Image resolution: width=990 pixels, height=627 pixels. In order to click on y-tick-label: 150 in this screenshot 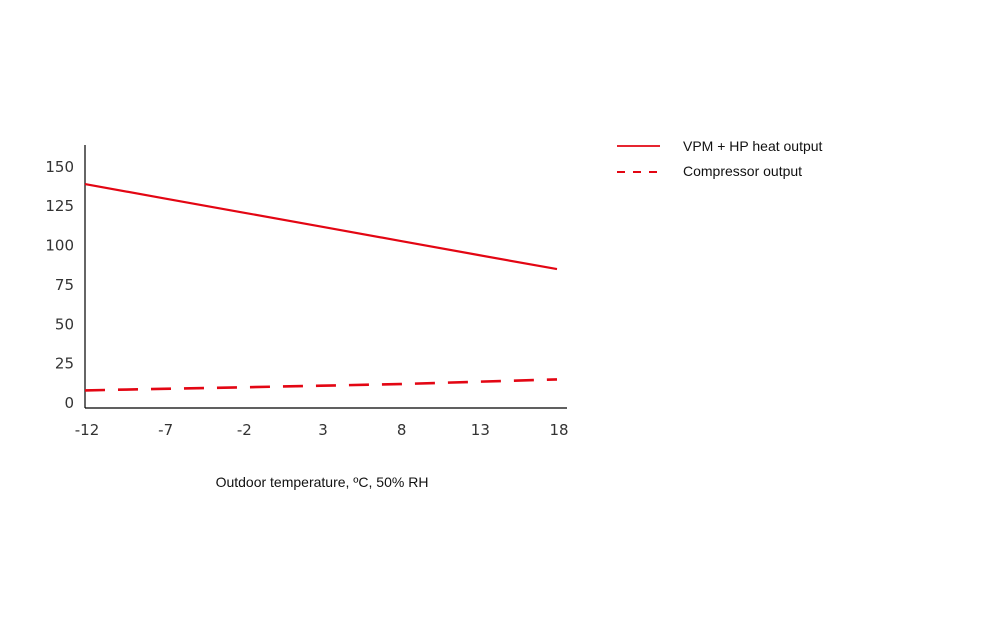, I will do `click(59, 167)`.